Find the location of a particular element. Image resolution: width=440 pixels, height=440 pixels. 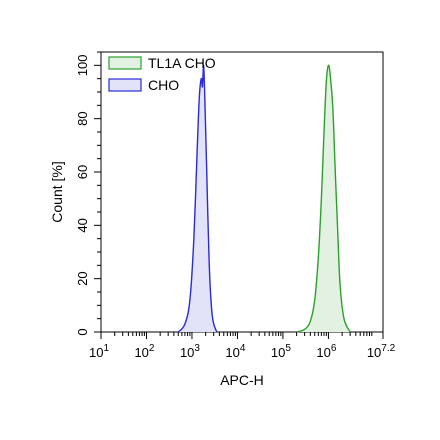

x-tick-label: 107.2 is located at coordinates (381, 351).